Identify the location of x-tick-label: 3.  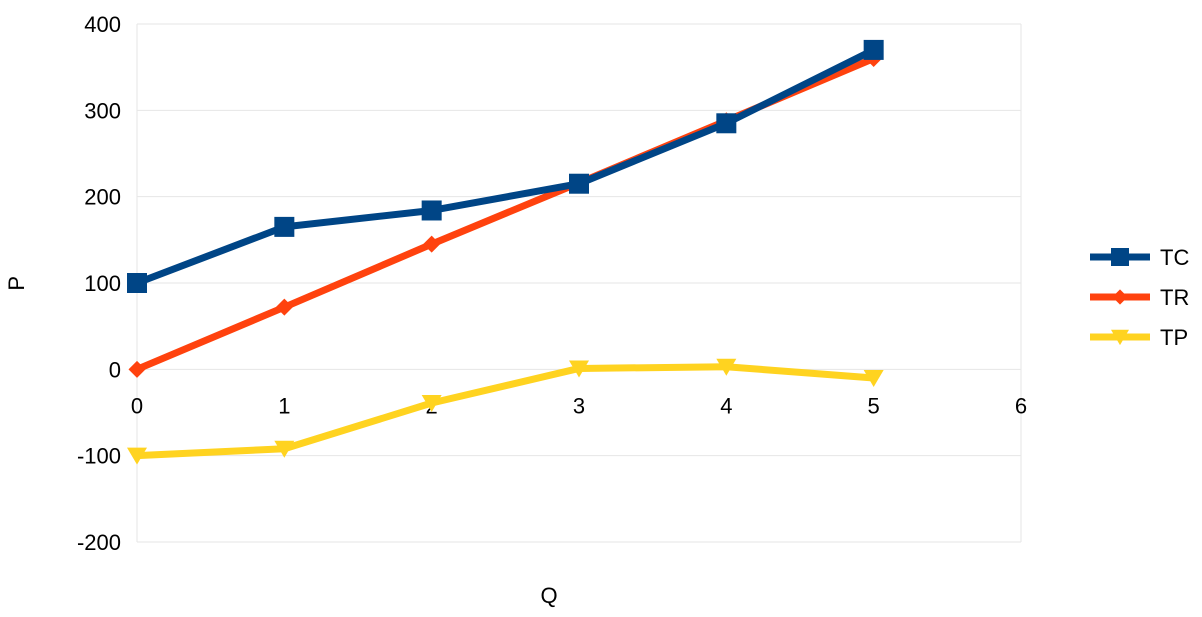
(579, 405).